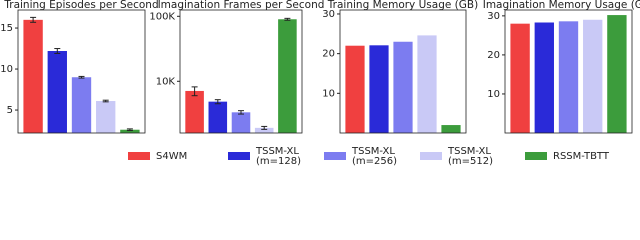 The width and height of the screenshot is (640, 240). I want to click on chart-title: Training Memory Usage (GB), so click(402, 5).